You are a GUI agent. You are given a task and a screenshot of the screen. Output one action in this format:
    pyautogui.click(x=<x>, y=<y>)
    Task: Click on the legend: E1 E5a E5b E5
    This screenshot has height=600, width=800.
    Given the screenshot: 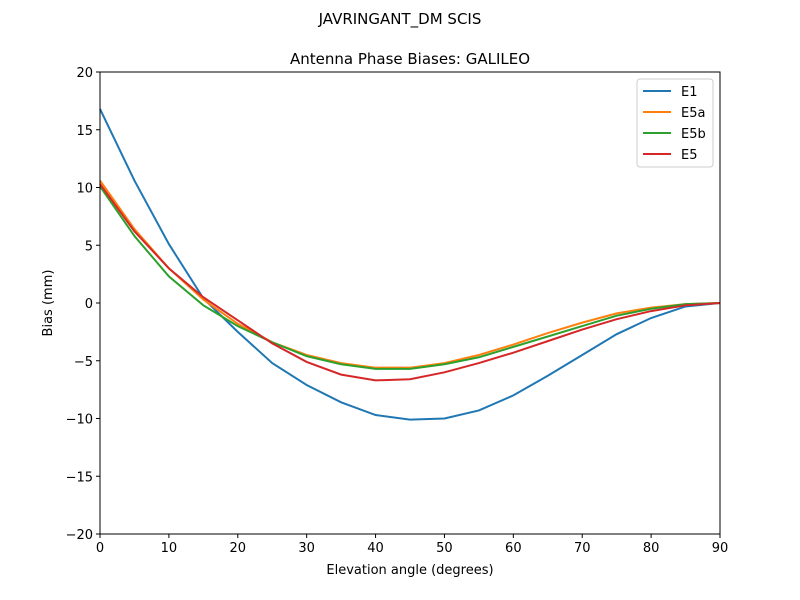 What is the action you would take?
    pyautogui.click(x=675, y=123)
    